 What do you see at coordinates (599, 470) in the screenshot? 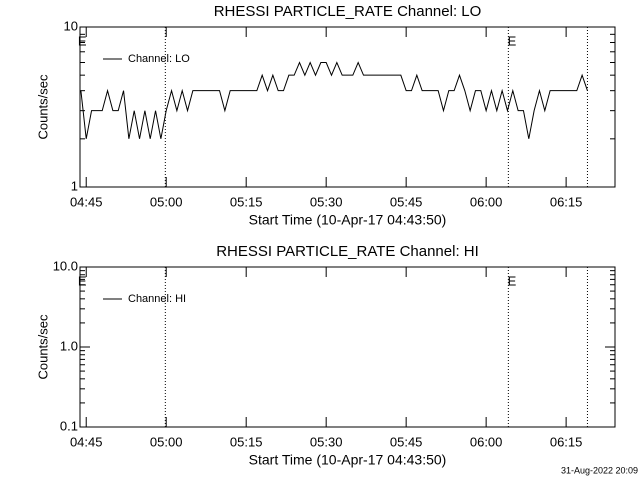
I see `timestamp: 31-Aug-2022 20:09` at bounding box center [599, 470].